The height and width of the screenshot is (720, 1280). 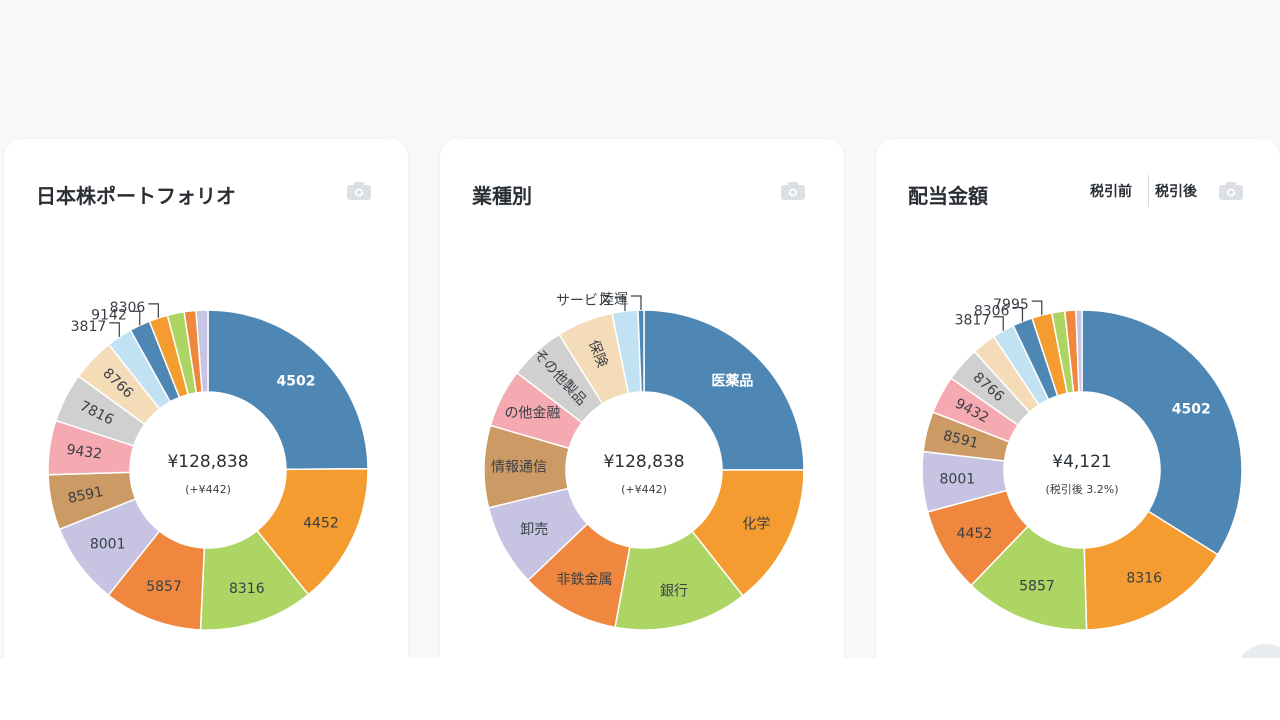 I want to click on pie-slice-label: 銀行, so click(x=674, y=591).